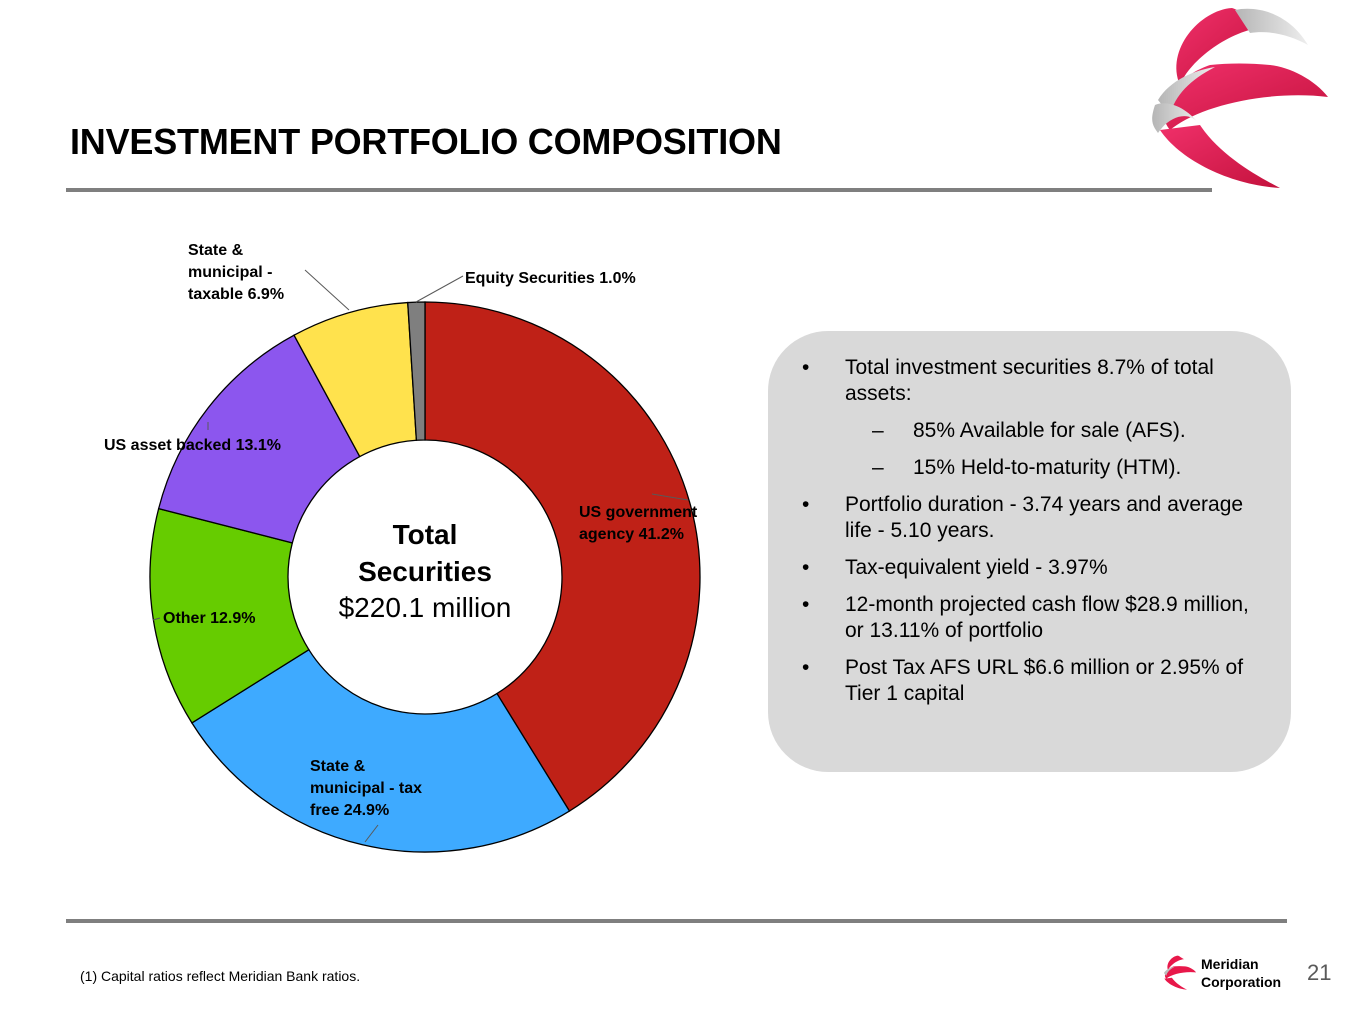 The image size is (1365, 1024). Describe the element at coordinates (638, 523) in the screenshot. I see `slice-label: US government agency 41.2%` at that location.